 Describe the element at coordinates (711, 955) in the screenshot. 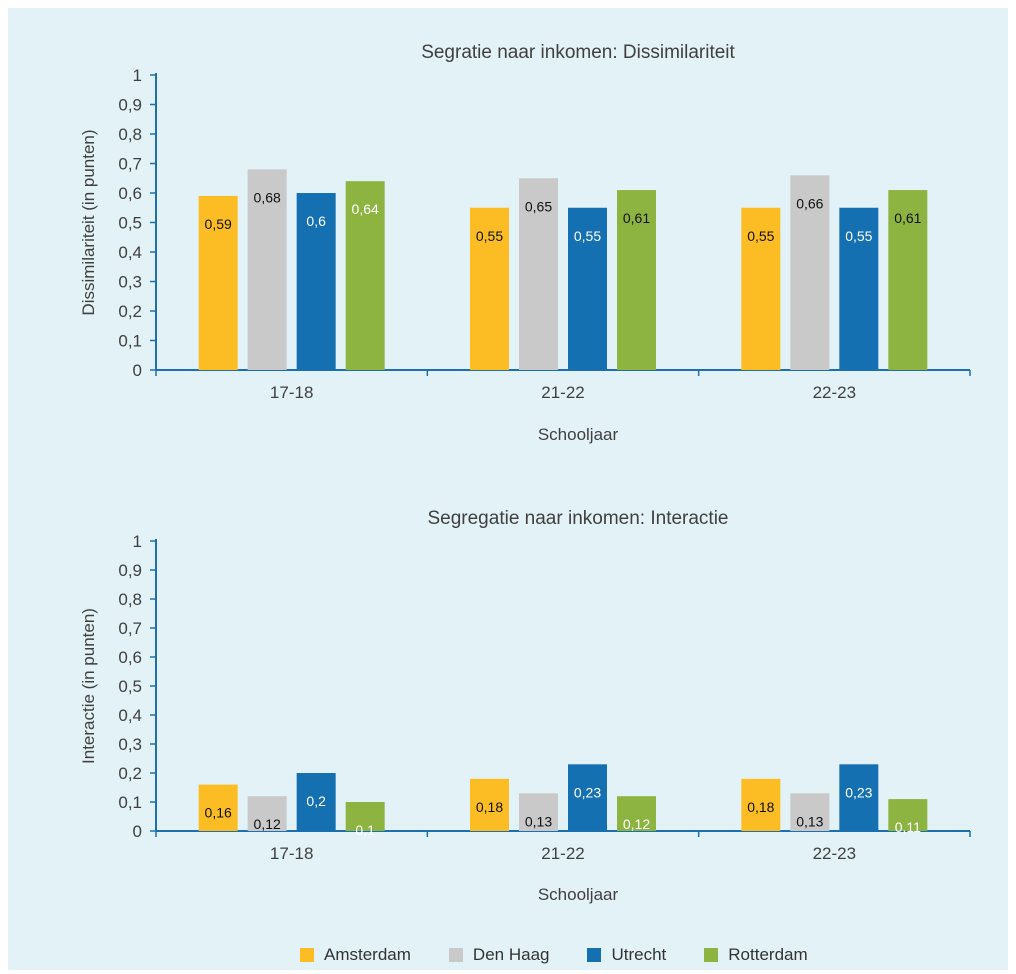

I see `legend-swatch-rotterdam` at that location.